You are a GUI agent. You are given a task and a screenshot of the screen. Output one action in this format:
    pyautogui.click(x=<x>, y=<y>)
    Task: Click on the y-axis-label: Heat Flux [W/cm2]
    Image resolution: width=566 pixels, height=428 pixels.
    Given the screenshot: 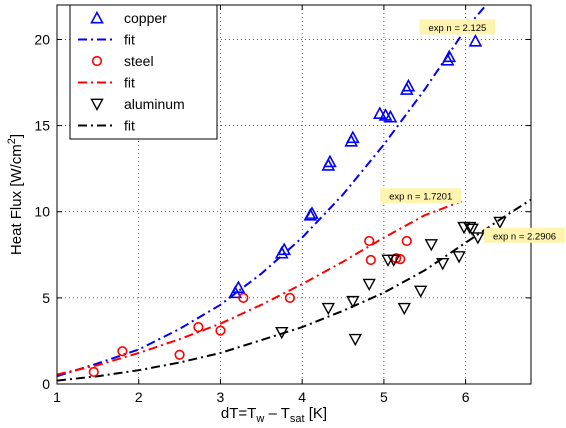 What is the action you would take?
    pyautogui.click(x=15, y=194)
    